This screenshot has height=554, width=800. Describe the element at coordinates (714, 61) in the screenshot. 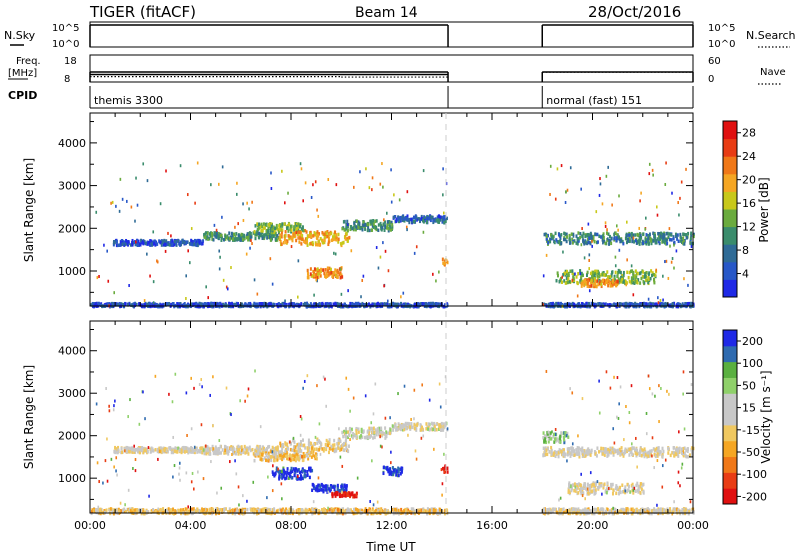

I see `nave-tick-high: 60` at that location.